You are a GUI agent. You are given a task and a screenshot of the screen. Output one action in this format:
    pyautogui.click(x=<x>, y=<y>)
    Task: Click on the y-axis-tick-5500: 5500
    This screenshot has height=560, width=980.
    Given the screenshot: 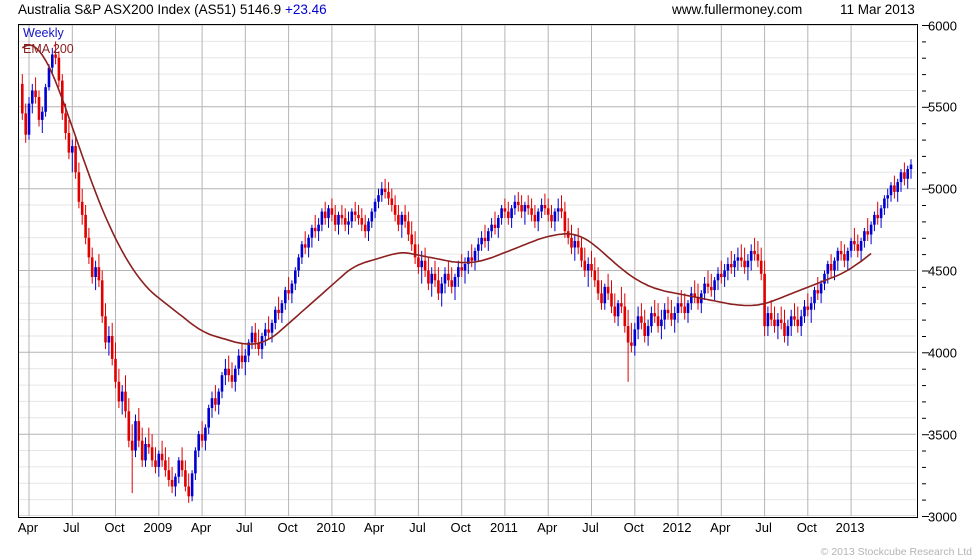 What is the action you would take?
    pyautogui.click(x=942, y=107)
    